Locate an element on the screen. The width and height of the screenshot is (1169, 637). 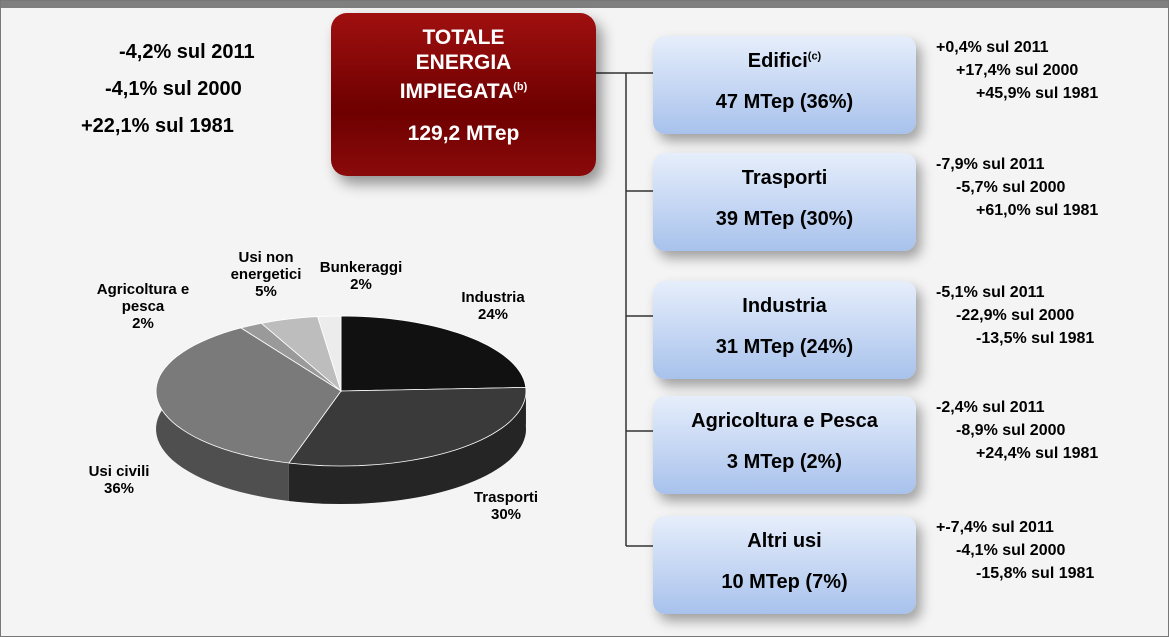
pie-category: Industria is located at coordinates (493, 297).